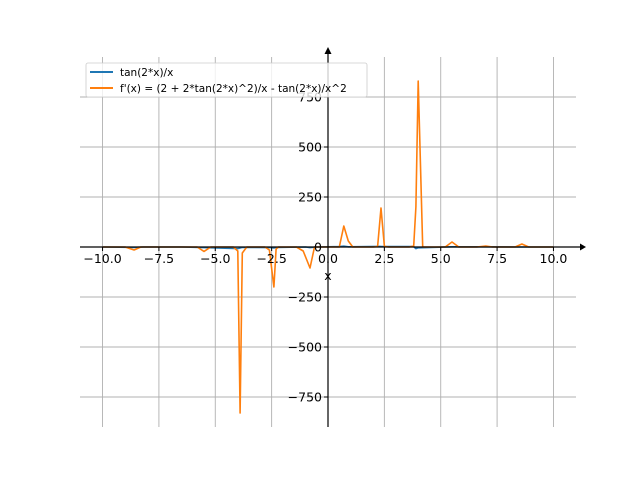  Describe the element at coordinates (327, 275) in the screenshot. I see `x-axis-label: x` at that location.